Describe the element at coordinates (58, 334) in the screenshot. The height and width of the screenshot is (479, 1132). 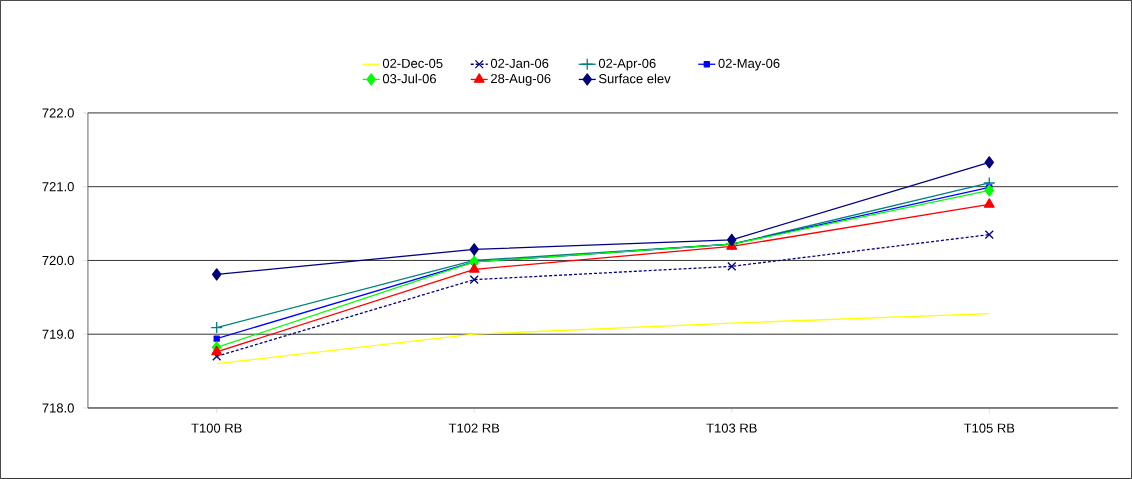
I see `y-tick-label: 719.0` at that location.